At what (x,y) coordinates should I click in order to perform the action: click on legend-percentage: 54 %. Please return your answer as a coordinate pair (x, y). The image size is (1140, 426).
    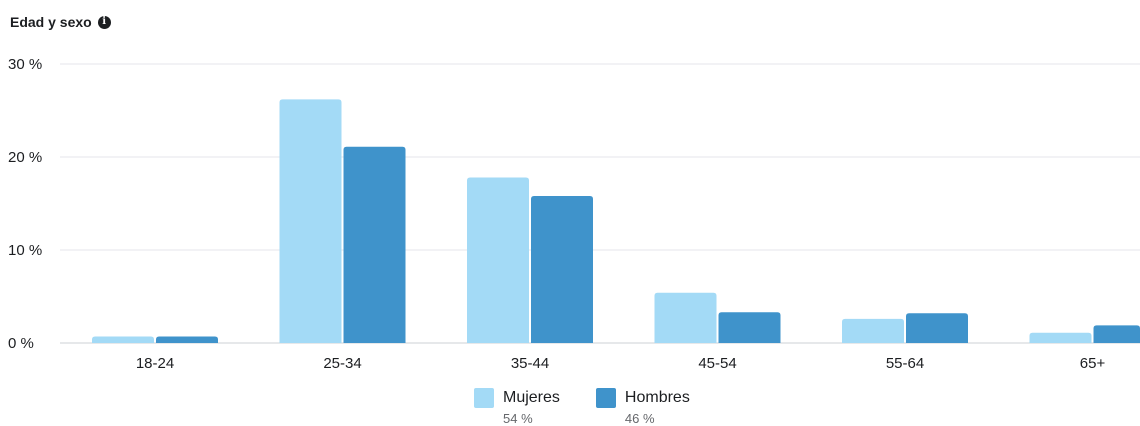
    Looking at the image, I should click on (518, 418).